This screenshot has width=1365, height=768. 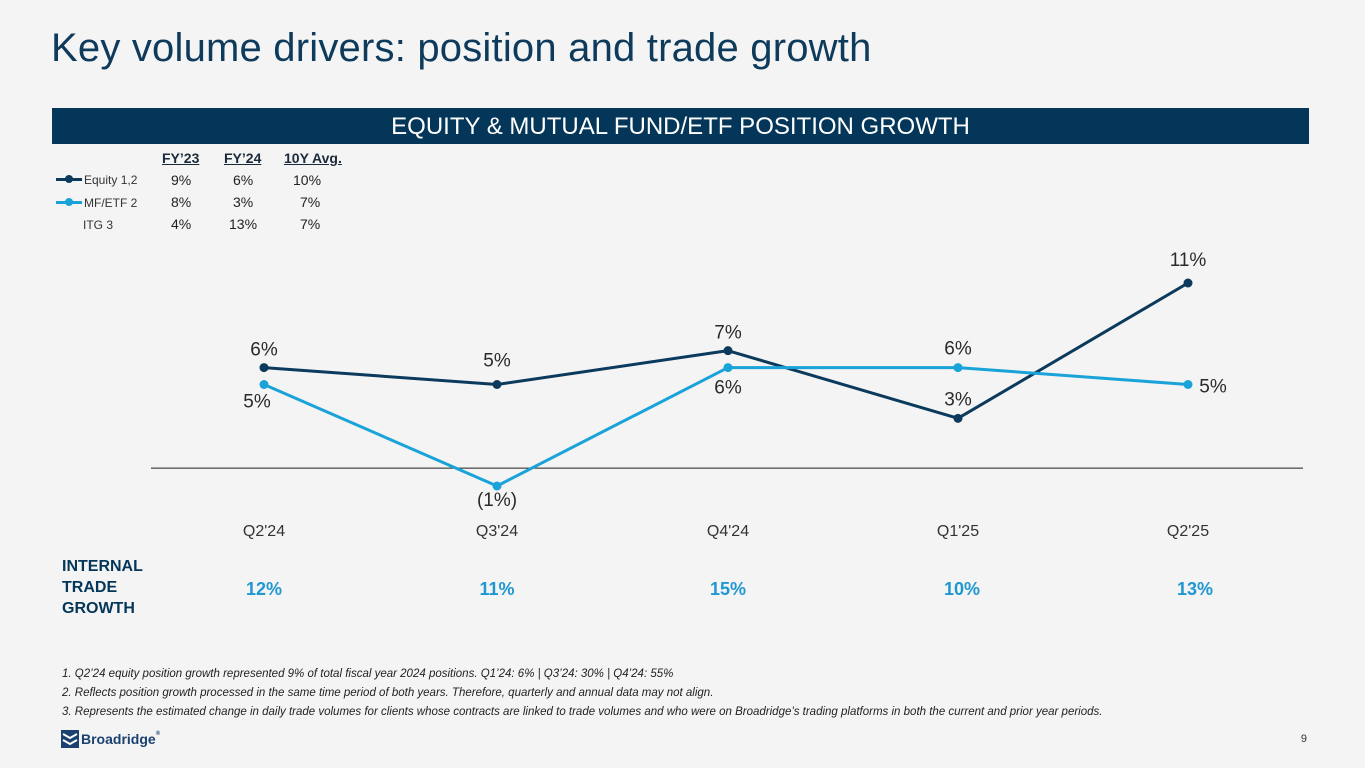 What do you see at coordinates (264, 589) in the screenshot?
I see `itg-value-q2-24: 12%` at bounding box center [264, 589].